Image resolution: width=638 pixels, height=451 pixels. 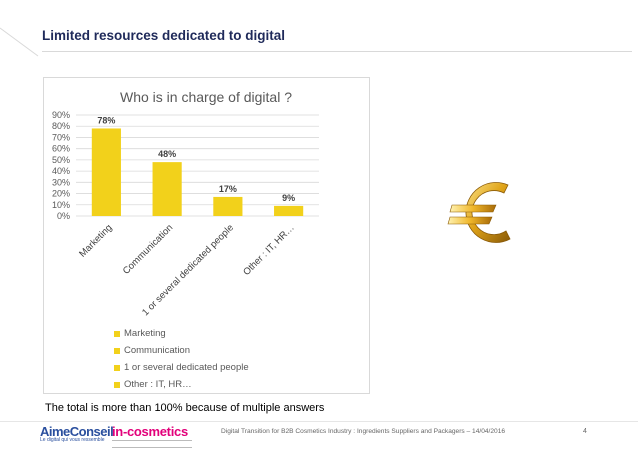 I want to click on y-tick-label: 10%, so click(x=61, y=205).